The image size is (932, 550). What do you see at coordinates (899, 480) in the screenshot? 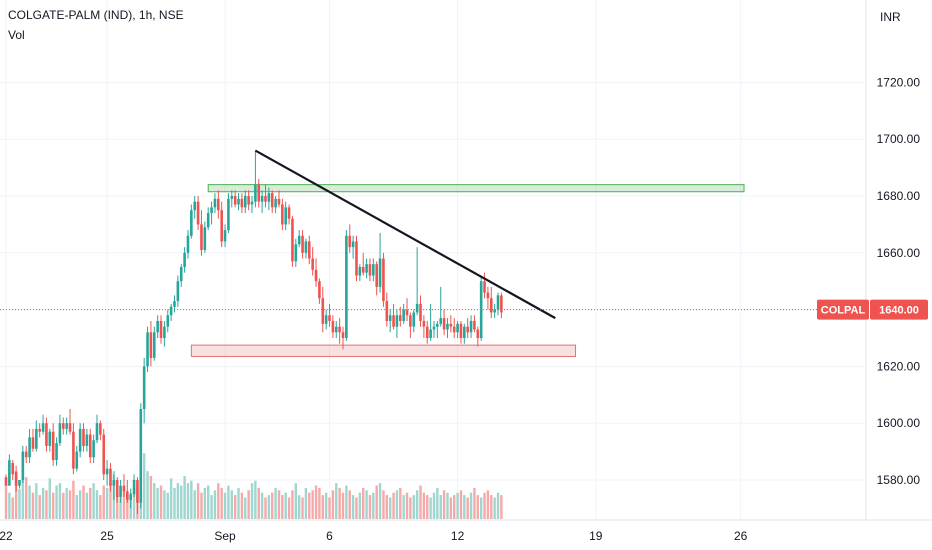
I see `y-tick-label: 1580.00` at bounding box center [899, 480].